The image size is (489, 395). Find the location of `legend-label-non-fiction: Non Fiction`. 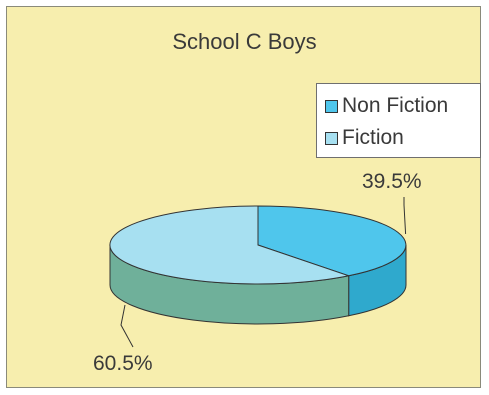

legend-label-non-fiction: Non Fiction is located at coordinates (395, 105).